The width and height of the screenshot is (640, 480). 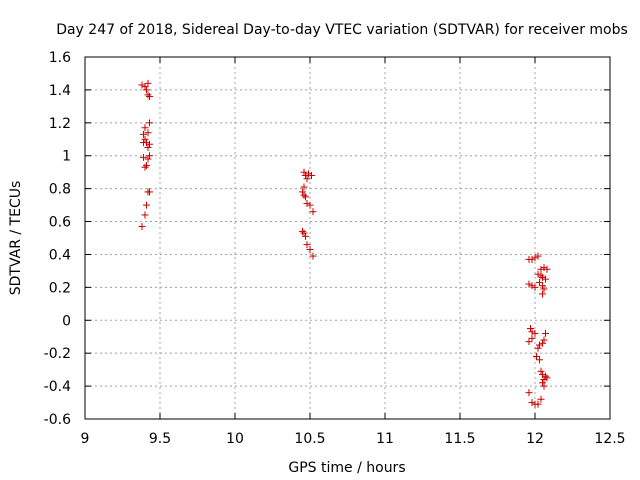 I want to click on y-tick-label: 1.6, so click(x=60, y=58).